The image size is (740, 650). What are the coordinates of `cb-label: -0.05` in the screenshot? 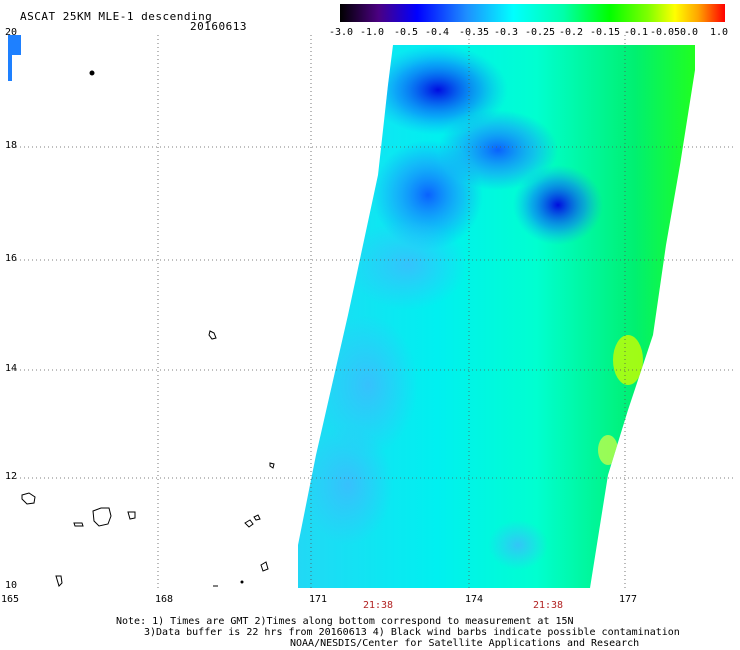 It's located at (665, 32).